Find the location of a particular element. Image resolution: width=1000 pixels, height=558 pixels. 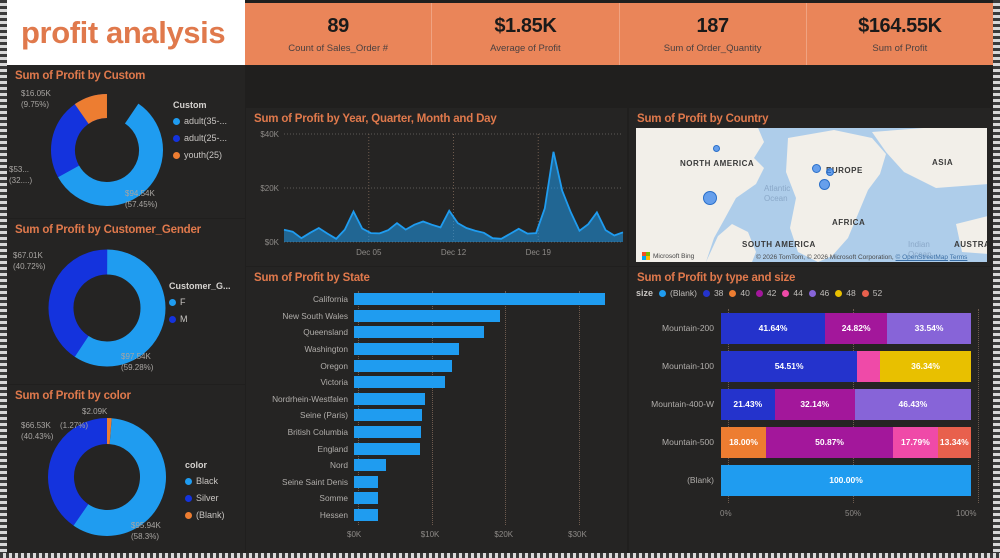

bar-row: Oregon is located at coordinates (433, 365).